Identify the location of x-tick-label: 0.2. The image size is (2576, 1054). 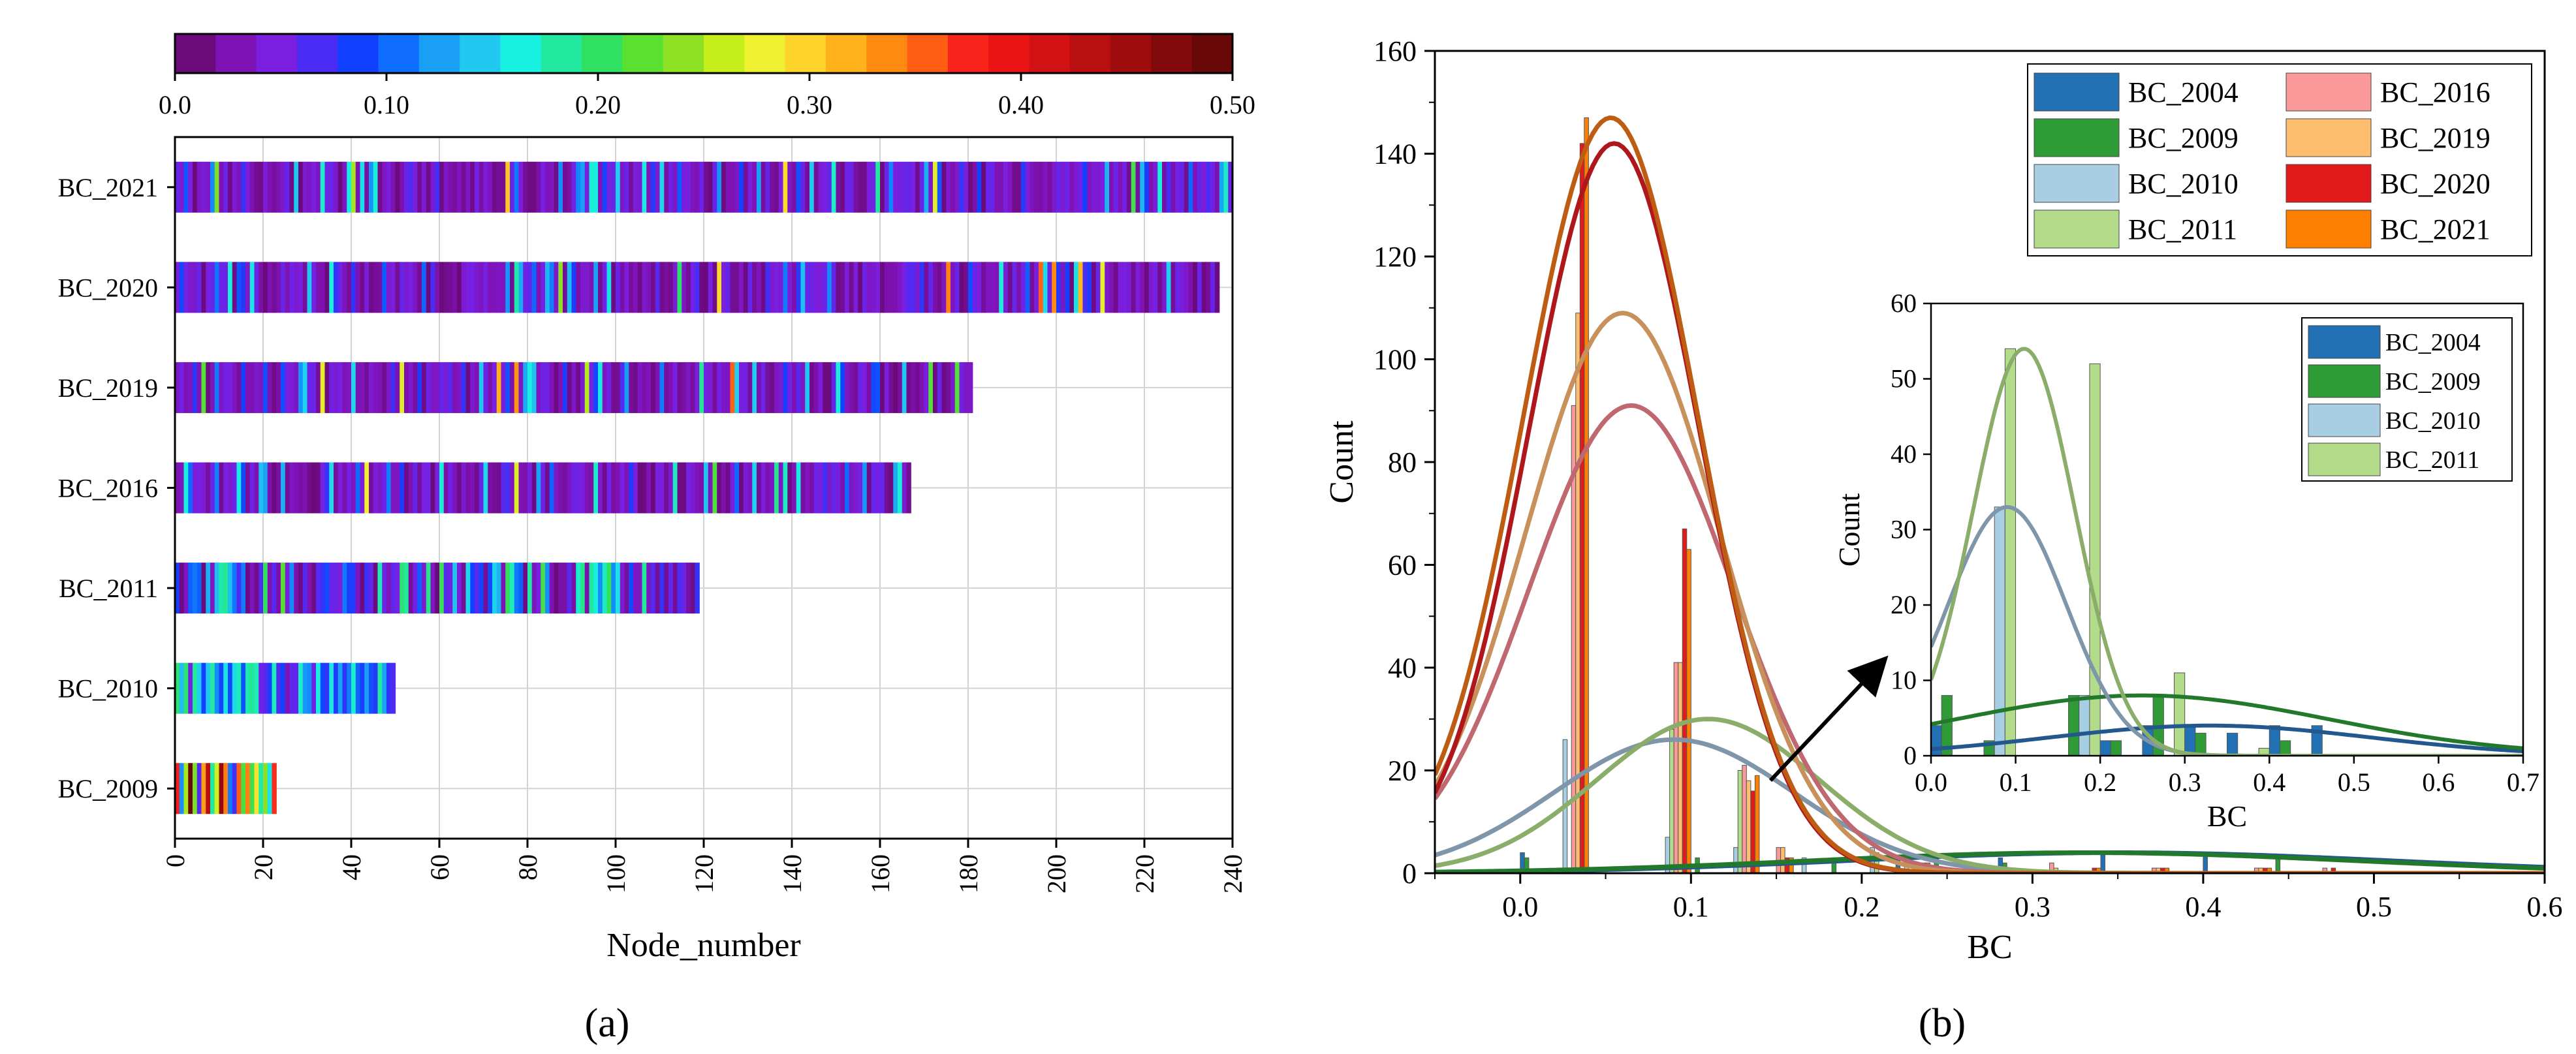
(1861, 907).